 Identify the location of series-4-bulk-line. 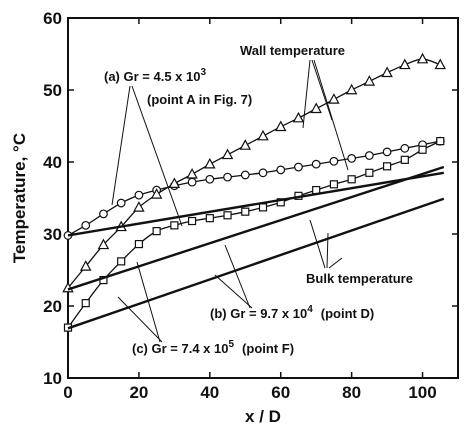
(256, 204).